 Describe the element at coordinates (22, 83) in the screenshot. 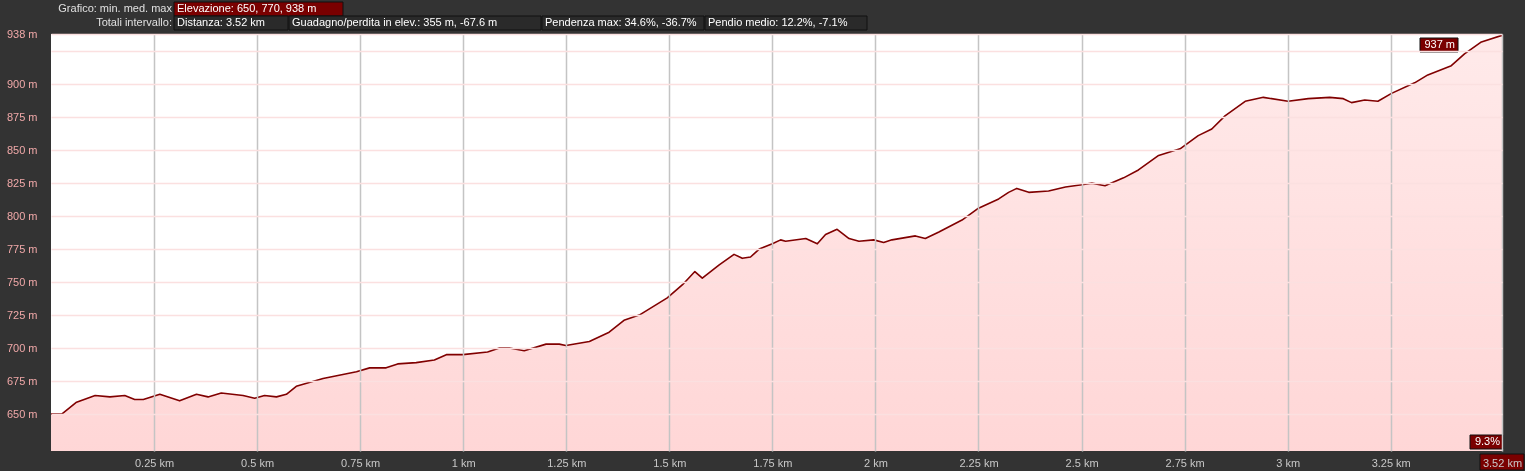

I see `y-tick-label: 900 m` at that location.